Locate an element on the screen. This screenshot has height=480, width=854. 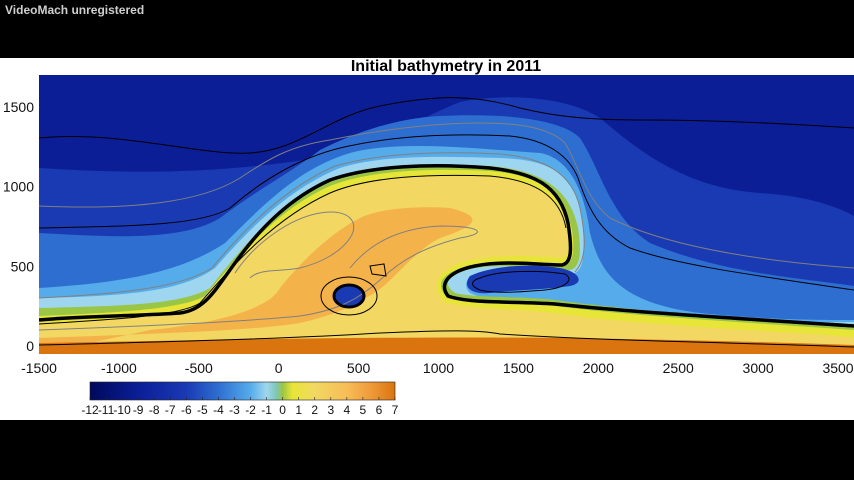
colorbar-tick-label: -12 is located at coordinates (90, 410).